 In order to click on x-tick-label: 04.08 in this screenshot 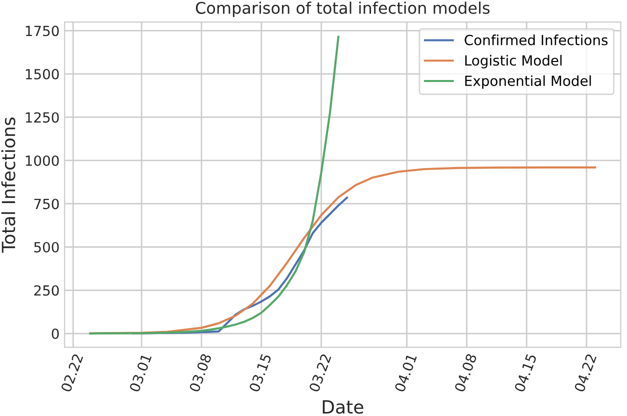, I will do `click(465, 372)`.